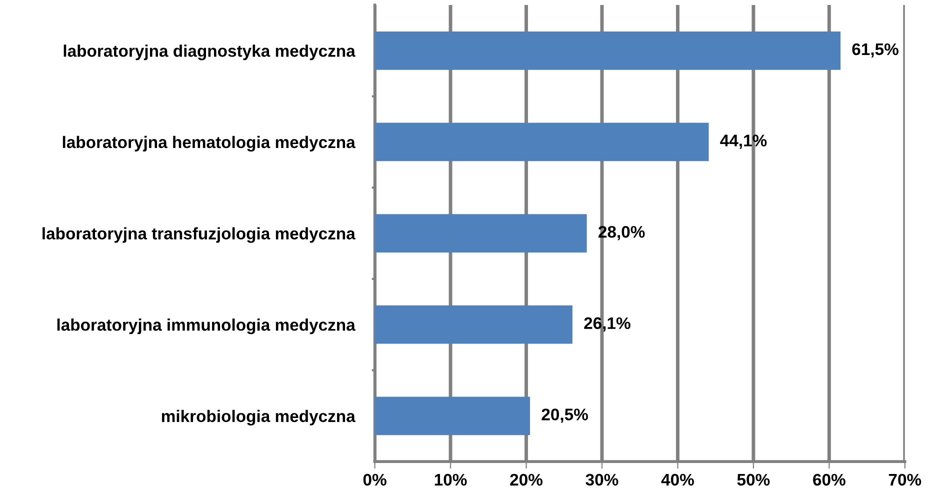  What do you see at coordinates (753, 480) in the screenshot?
I see `x-tick-label: 50%` at bounding box center [753, 480].